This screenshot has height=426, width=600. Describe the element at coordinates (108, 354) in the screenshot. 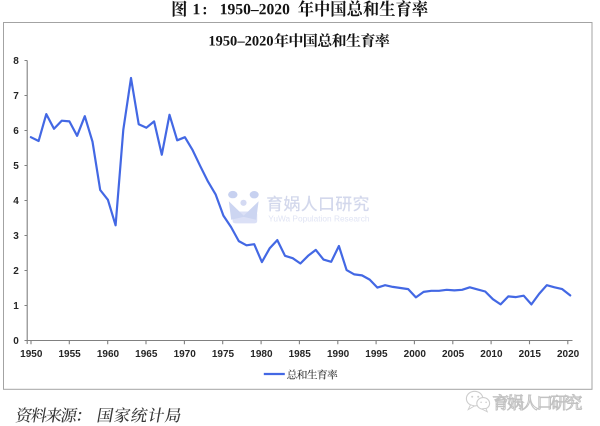

I see `svg-text: 1960` at that location.